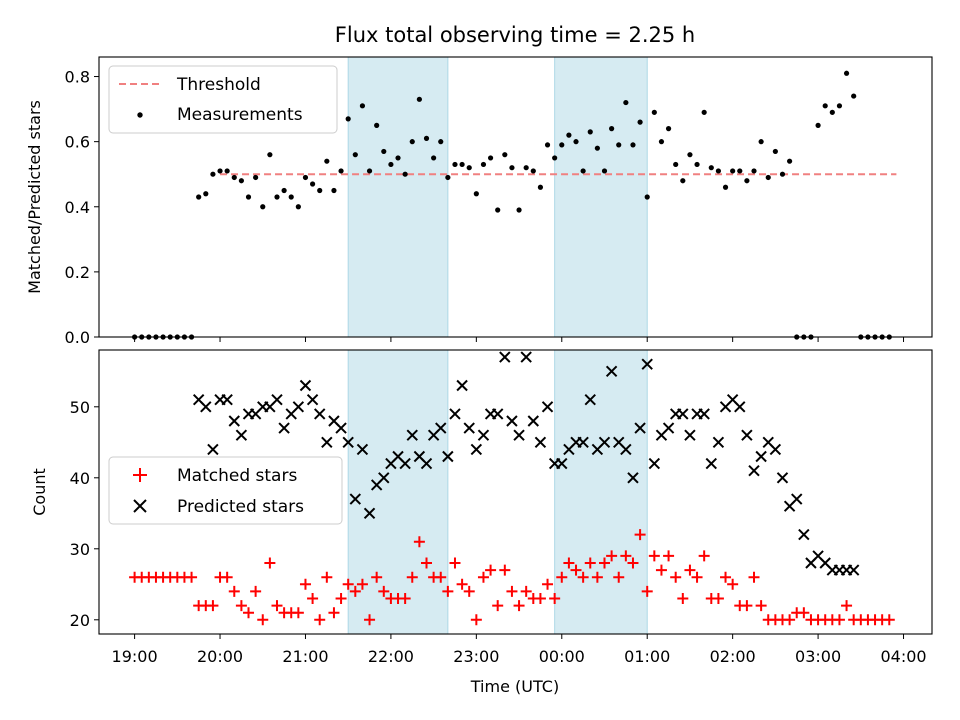 Image resolution: width=960 pixels, height=720 pixels. Describe the element at coordinates (601, 197) in the screenshot. I see `shaded-interval` at that location.